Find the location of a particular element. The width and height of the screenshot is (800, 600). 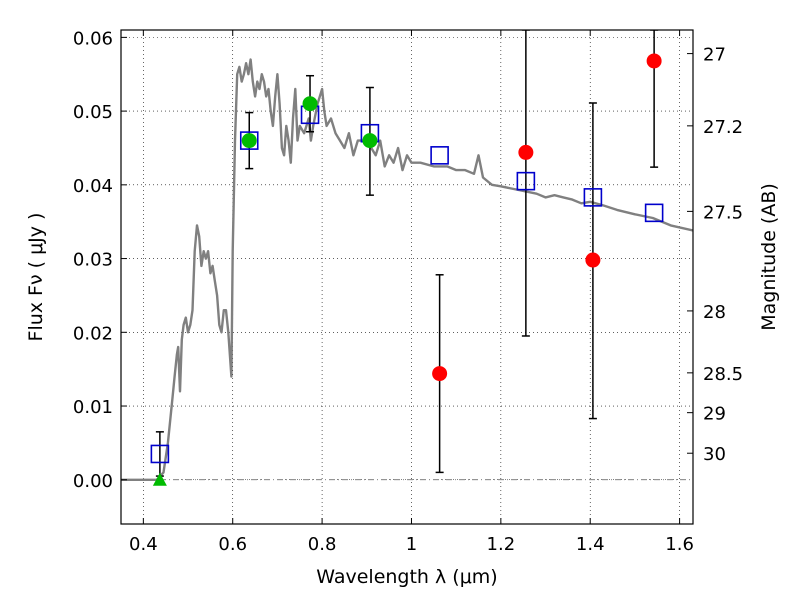

y2-tick-label: 28 is located at coordinates (714, 312).